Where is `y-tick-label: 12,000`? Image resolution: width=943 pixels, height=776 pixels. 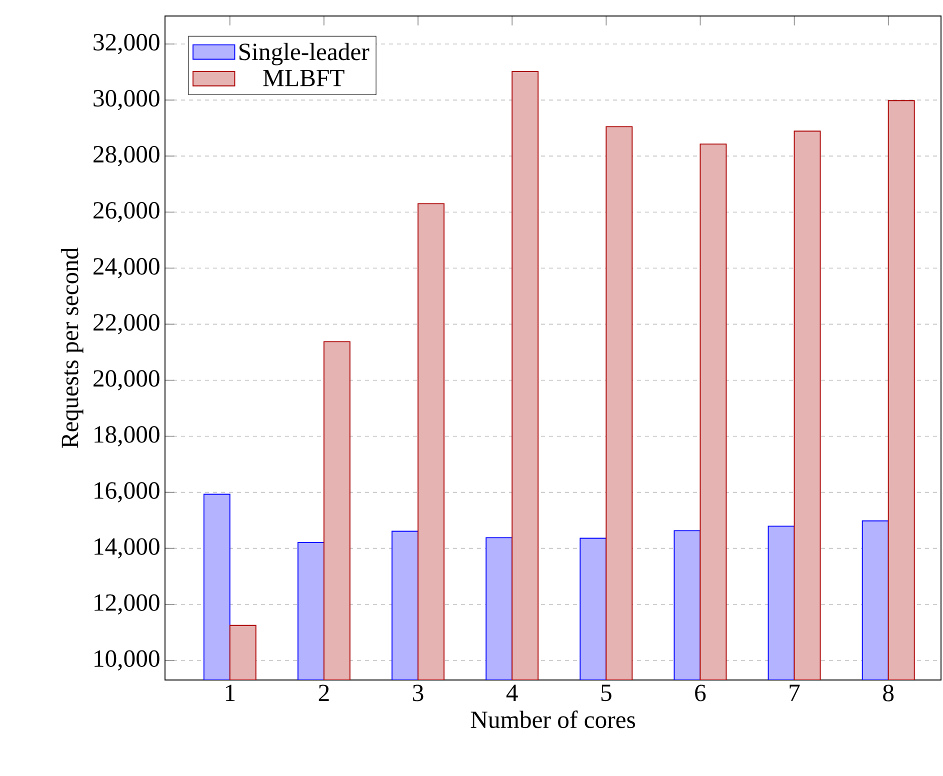 y-tick-label: 12,000 is located at coordinates (127, 604).